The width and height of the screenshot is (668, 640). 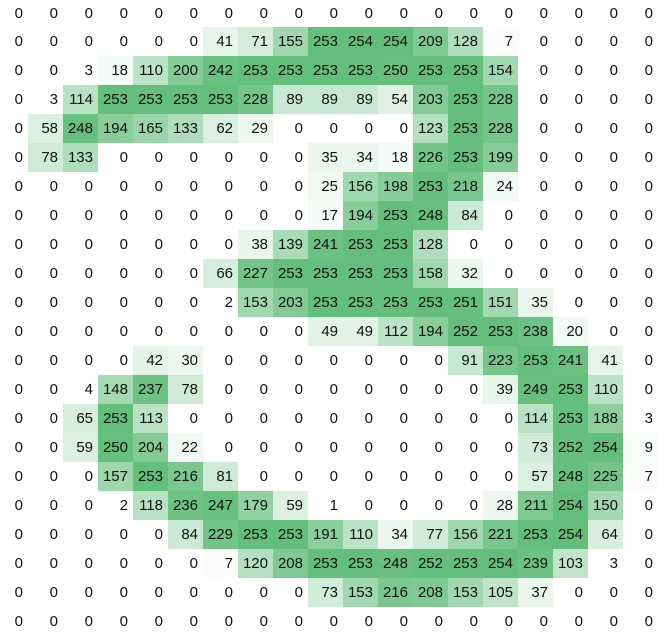 What do you see at coordinates (395, 157) in the screenshot?
I see `heatmap-cell: 18` at bounding box center [395, 157].